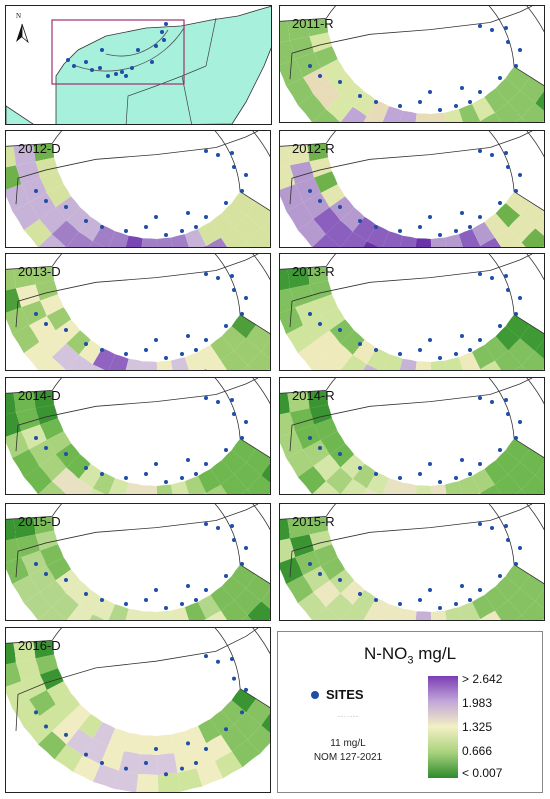 The height and width of the screenshot is (799, 550). What do you see at coordinates (412, 436) in the screenshot?
I see `map-panel-2014-R: 2014-R` at bounding box center [412, 436].